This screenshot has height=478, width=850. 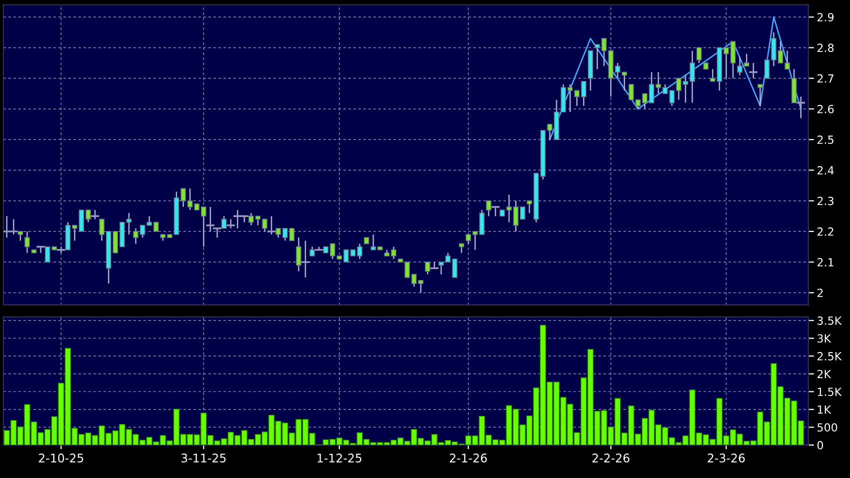 What do you see at coordinates (826, 78) in the screenshot?
I see `y-tick-label: 2.7` at bounding box center [826, 78].